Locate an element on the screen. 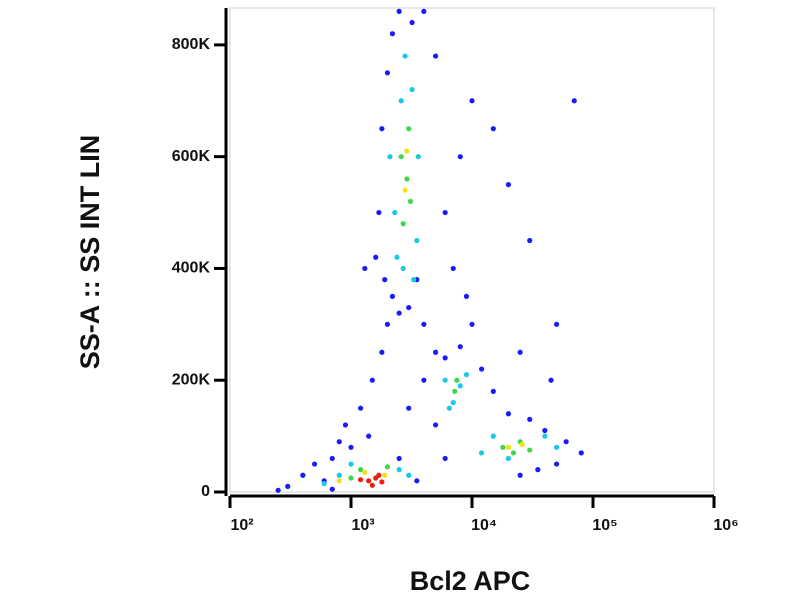  y-tick-label: 800K is located at coordinates (191, 44).